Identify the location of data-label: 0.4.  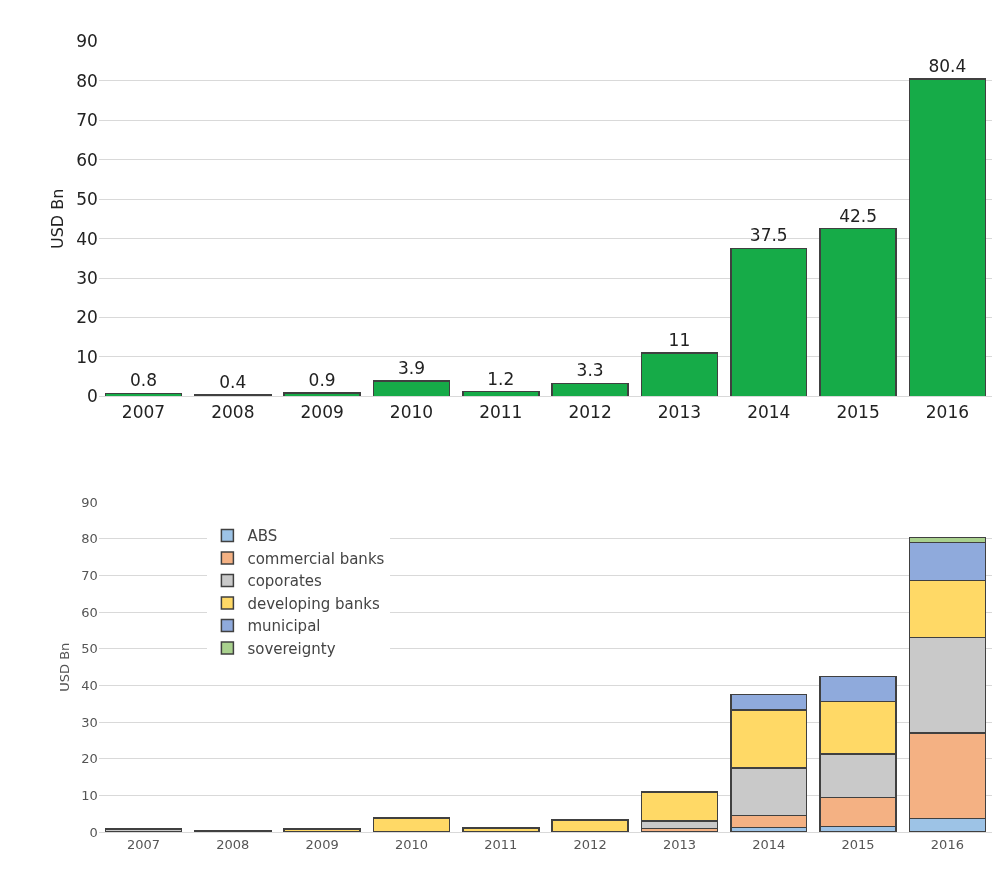
(233, 381).